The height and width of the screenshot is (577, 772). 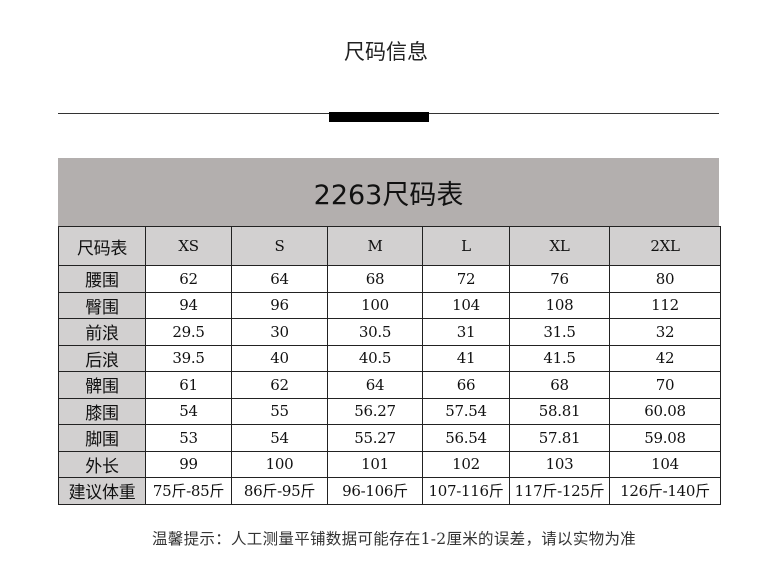 What do you see at coordinates (379, 117) in the screenshot?
I see `divider-accent-bar` at bounding box center [379, 117].